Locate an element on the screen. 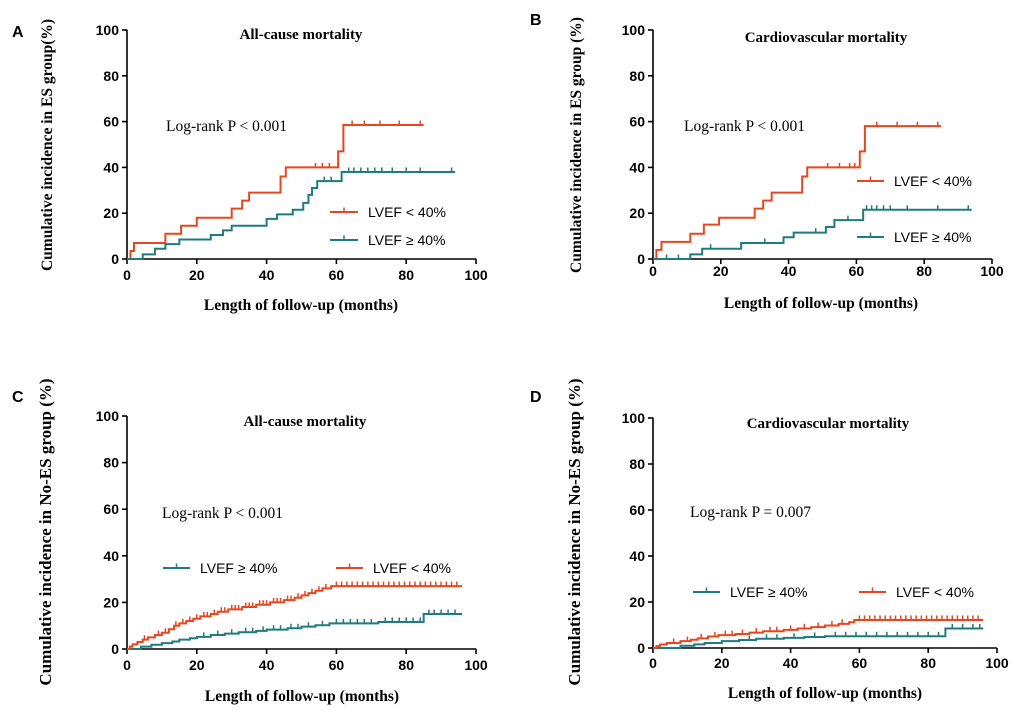 This screenshot has width=1021, height=715. y-axis-label: Cumulative incidence in ES group(%) is located at coordinates (47, 145).